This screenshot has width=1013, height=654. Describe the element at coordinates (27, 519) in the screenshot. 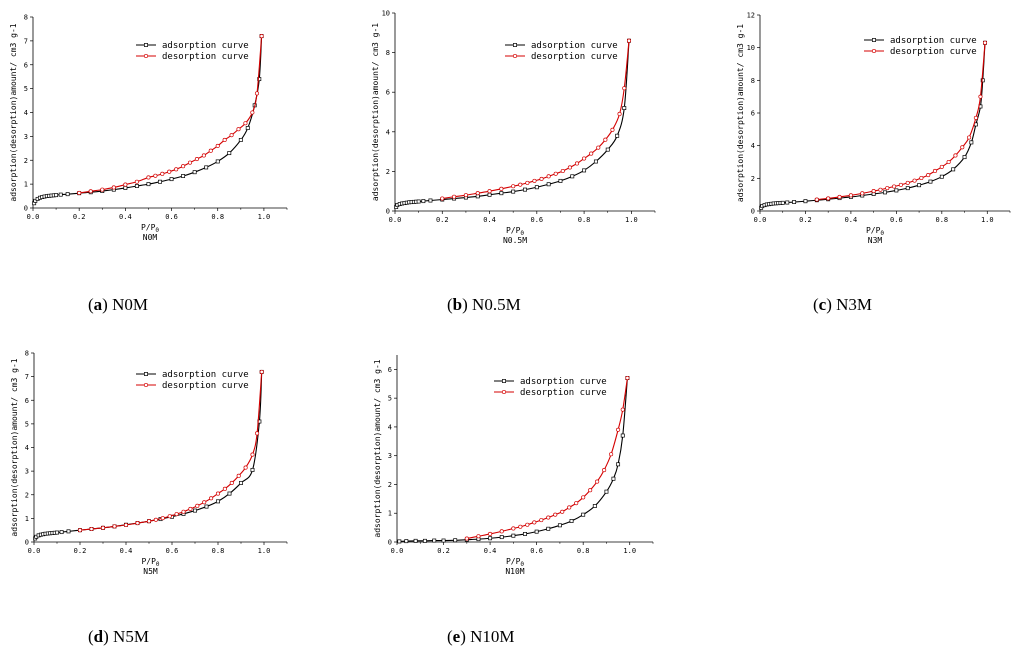

I see `y-tick-label: 1` at that location.